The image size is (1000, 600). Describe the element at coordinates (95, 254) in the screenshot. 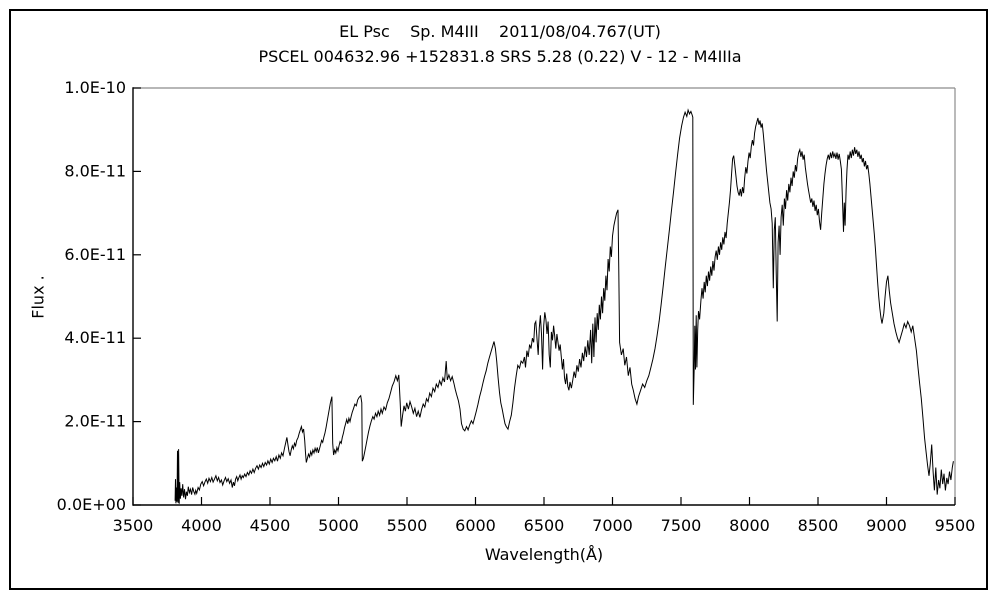

I see `y-tick-label: 6.0E-11` at that location.